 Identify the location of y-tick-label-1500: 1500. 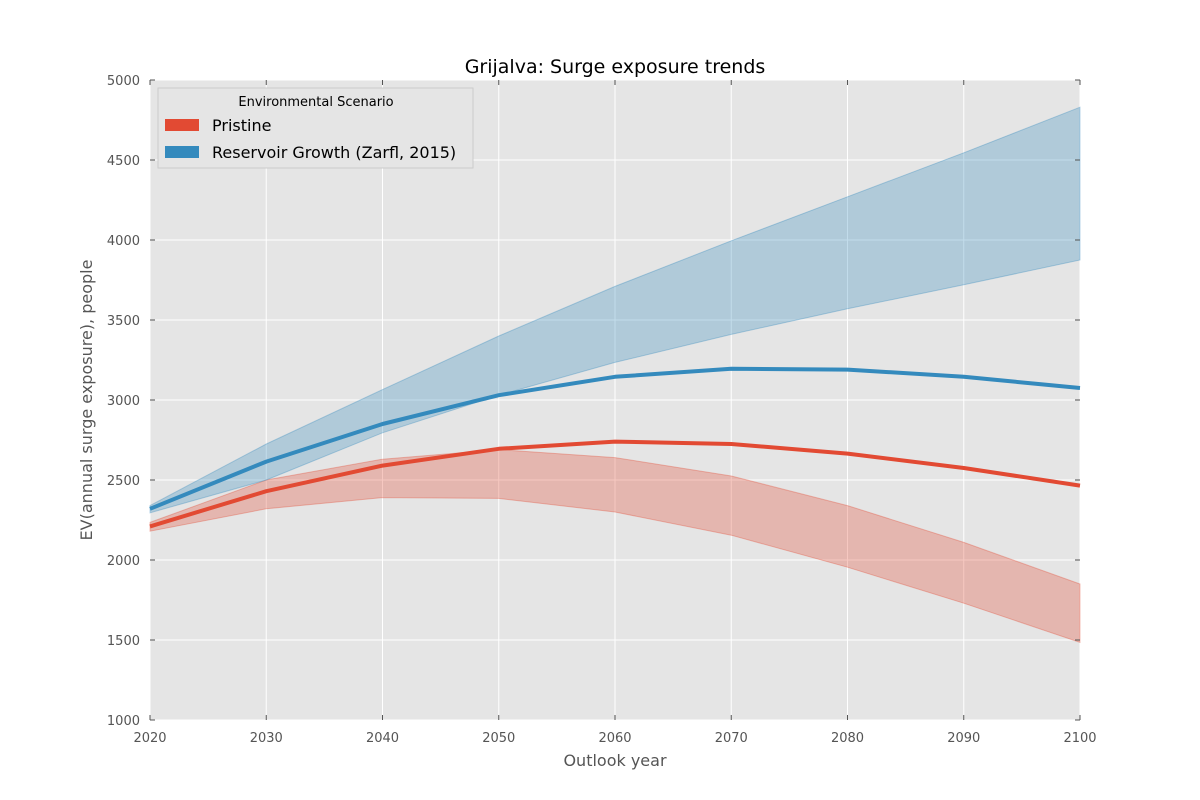
(123, 641).